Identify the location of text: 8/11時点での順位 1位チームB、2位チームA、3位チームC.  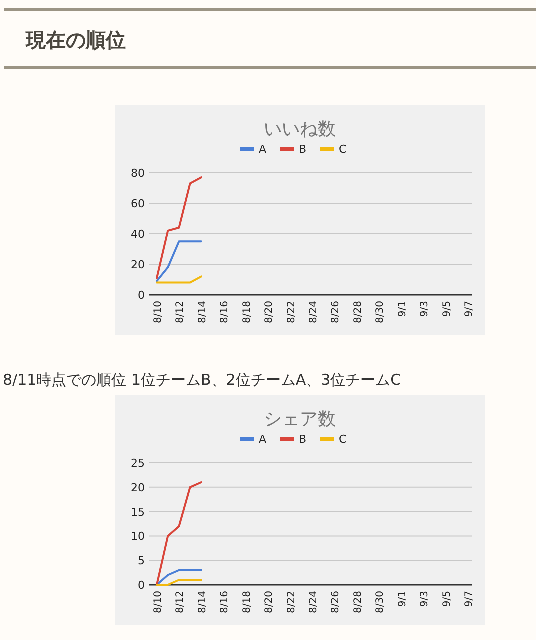
(202, 380).